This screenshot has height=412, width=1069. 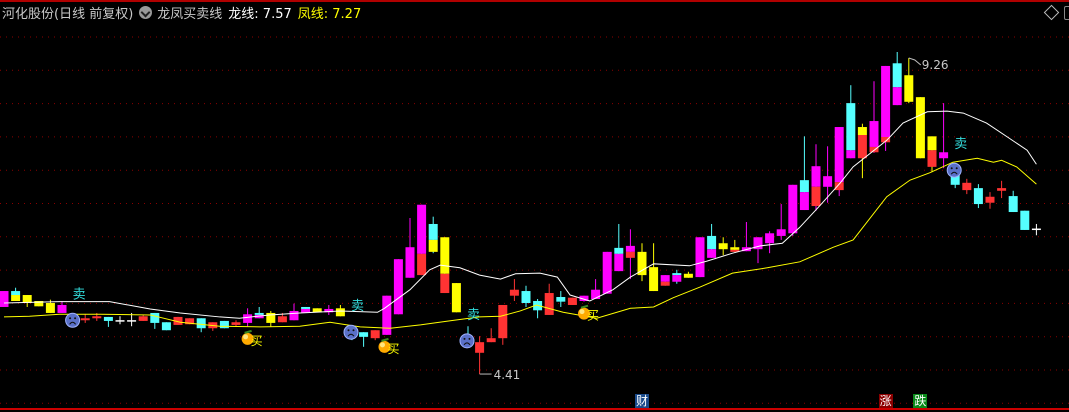 I want to click on event-marker: 跌, so click(x=920, y=401).